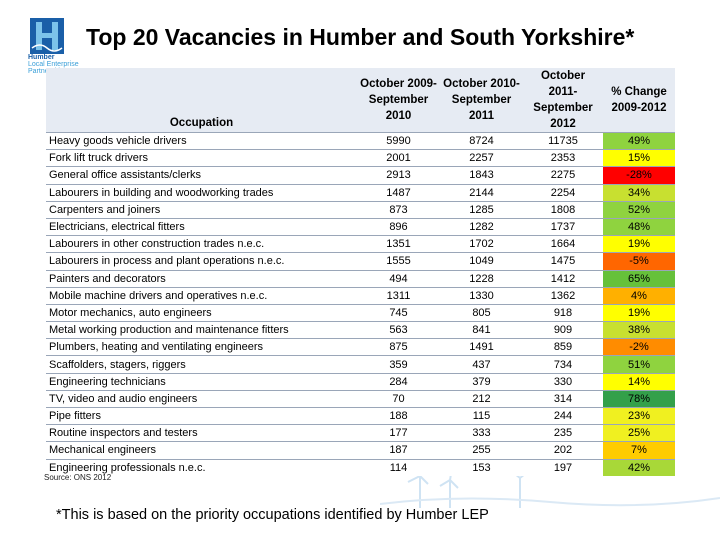  What do you see at coordinates (201, 278) in the screenshot?
I see `occupation-cell: Painters and decorators` at bounding box center [201, 278].